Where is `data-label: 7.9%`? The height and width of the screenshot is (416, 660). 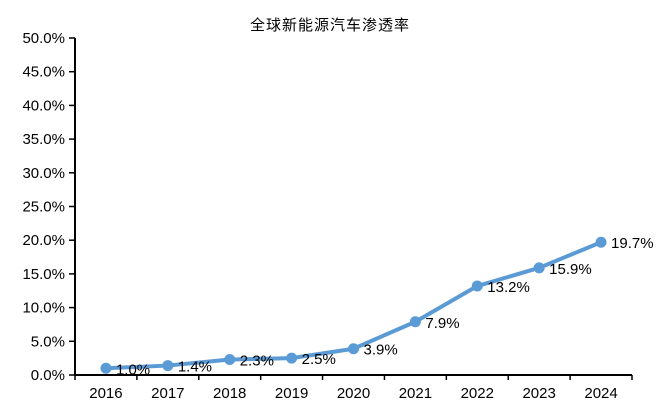 data-label: 7.9% is located at coordinates (442, 323).